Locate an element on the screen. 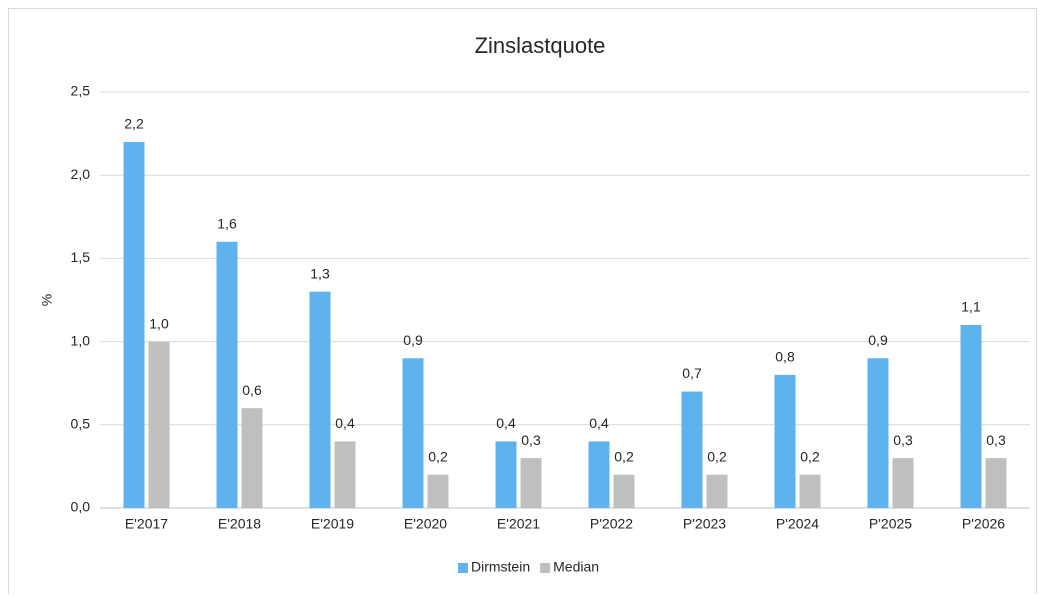 The width and height of the screenshot is (1052, 599). y-tick-label: 0,5 is located at coordinates (81, 424).